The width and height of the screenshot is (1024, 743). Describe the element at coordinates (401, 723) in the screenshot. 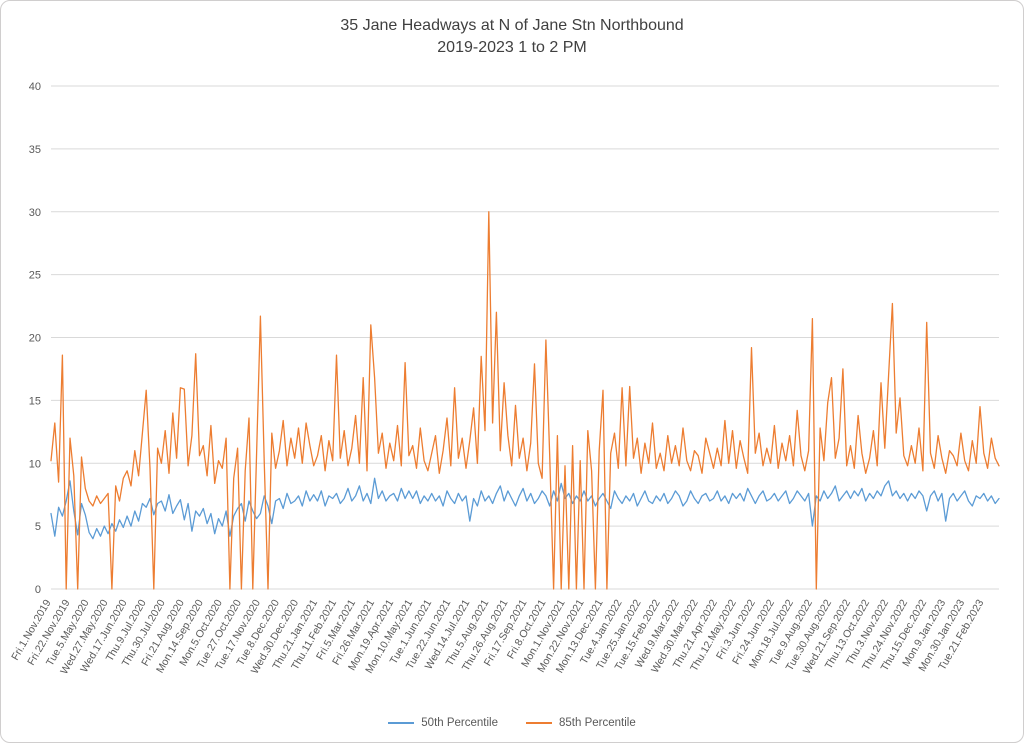

I see `legend-line-50th-icon` at that location.